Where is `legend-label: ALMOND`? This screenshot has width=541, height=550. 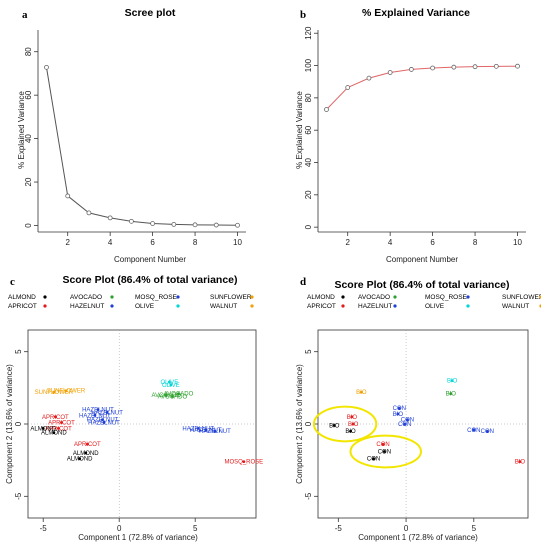
legend-label: ALMOND is located at coordinates (321, 297).